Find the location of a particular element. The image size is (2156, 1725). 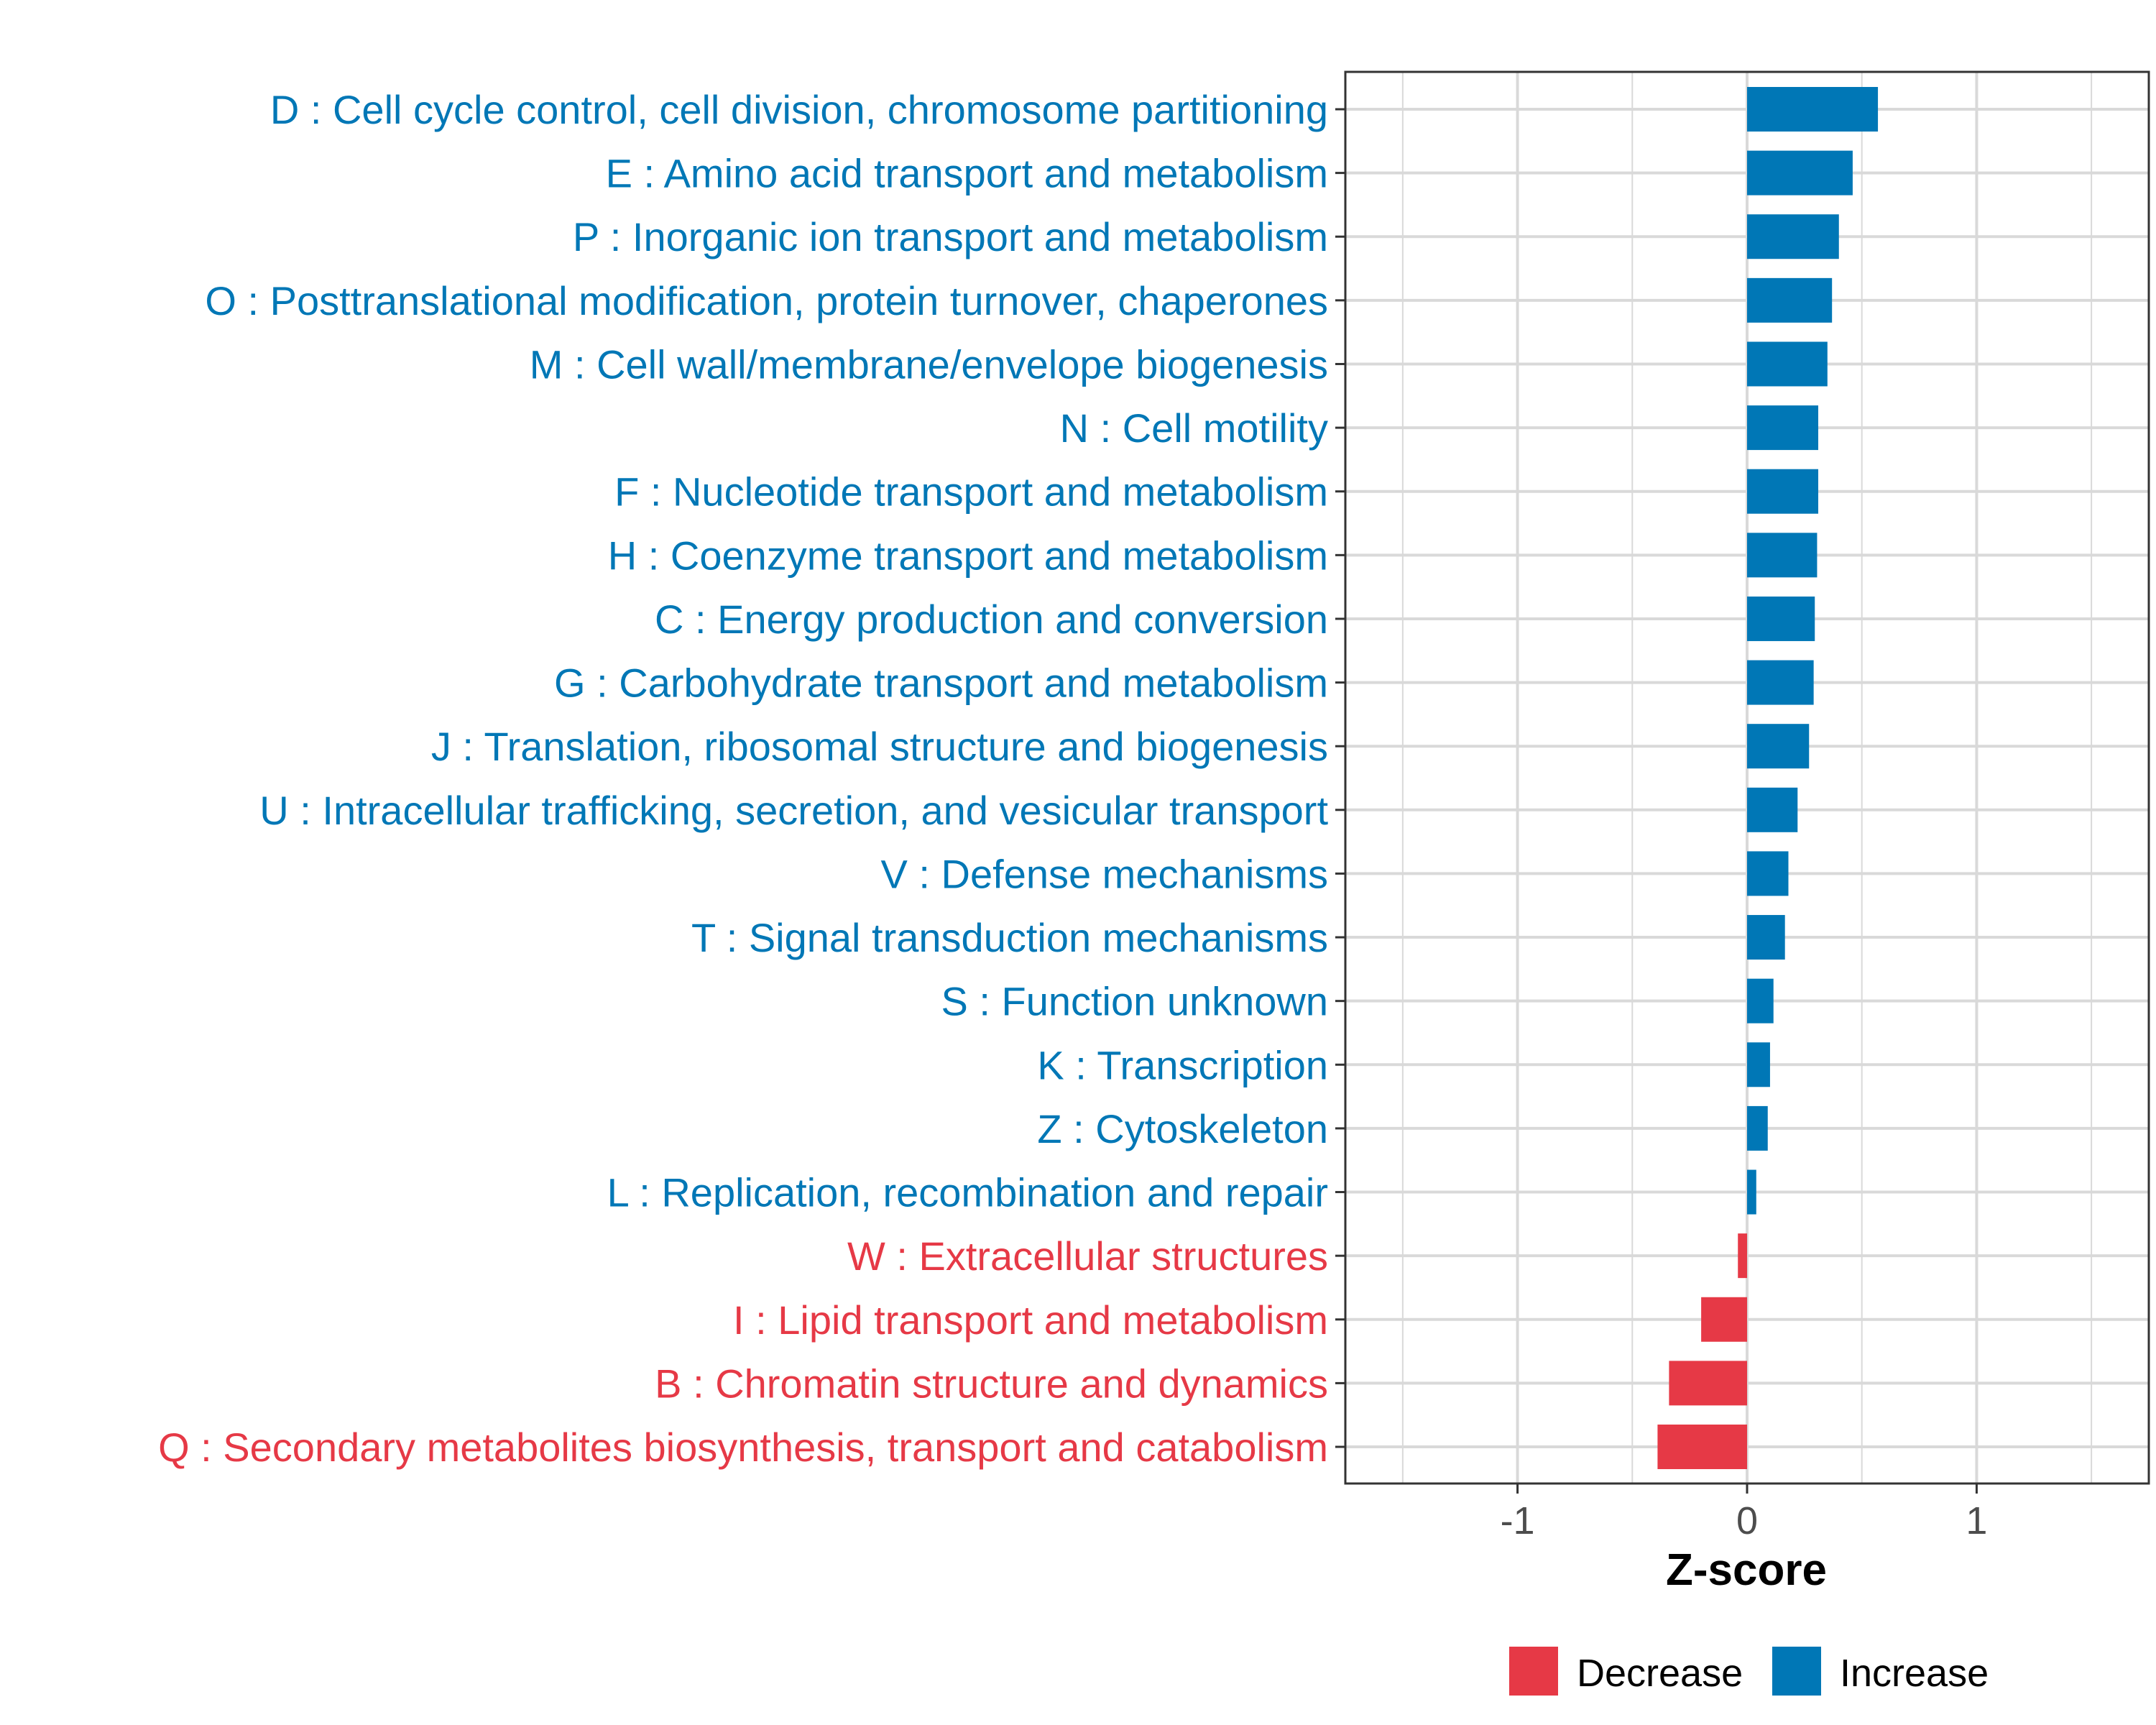

category-label: F : Nucleotide transport and metabolism is located at coordinates (971, 492).